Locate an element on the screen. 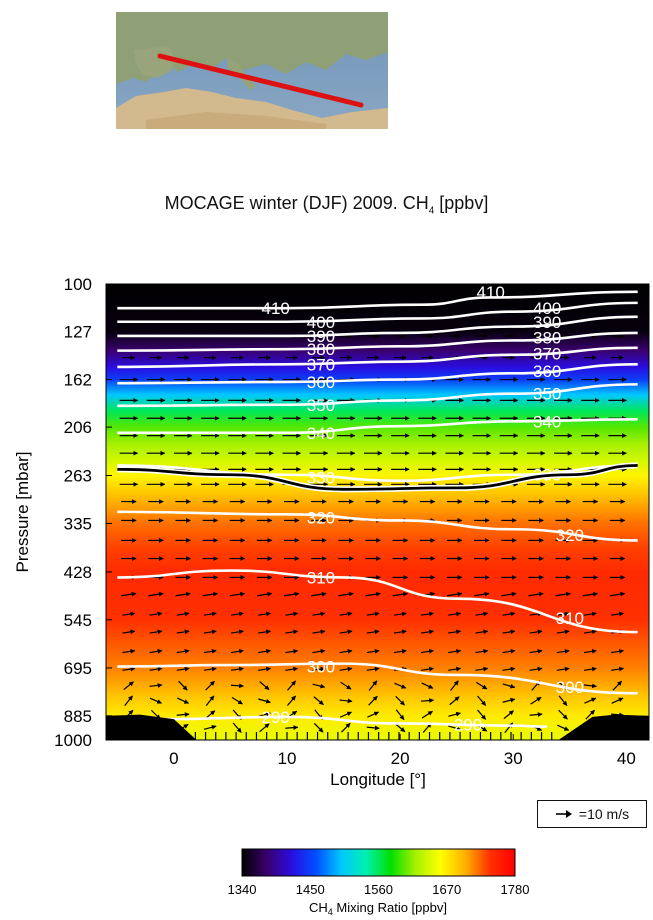  contour-label: 300 is located at coordinates (321, 667).